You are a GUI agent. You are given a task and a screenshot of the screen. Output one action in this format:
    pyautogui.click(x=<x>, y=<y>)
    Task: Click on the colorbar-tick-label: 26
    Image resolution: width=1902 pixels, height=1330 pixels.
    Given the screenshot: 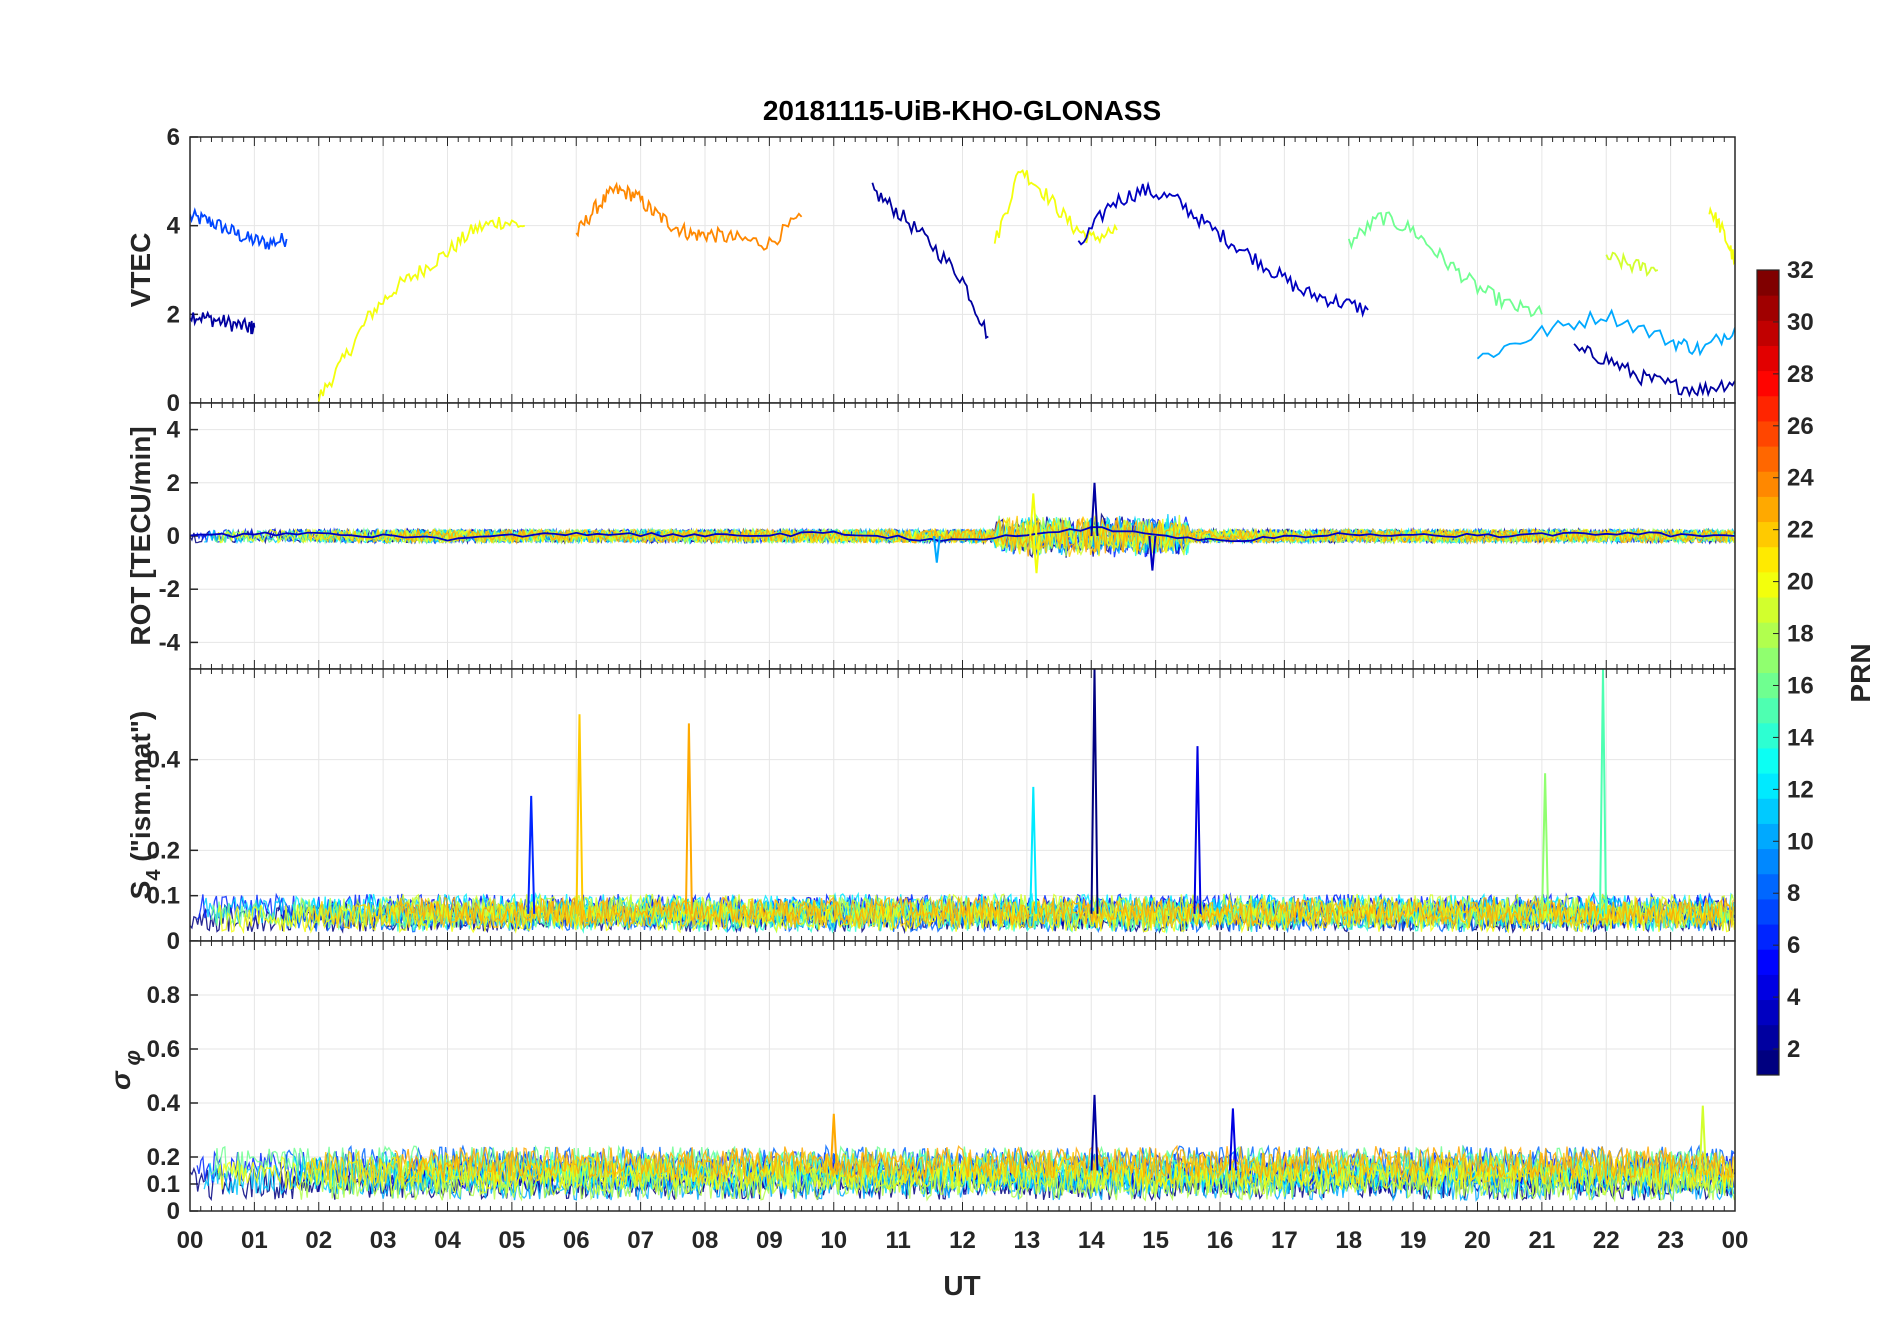 What is the action you would take?
    pyautogui.click(x=1800, y=426)
    